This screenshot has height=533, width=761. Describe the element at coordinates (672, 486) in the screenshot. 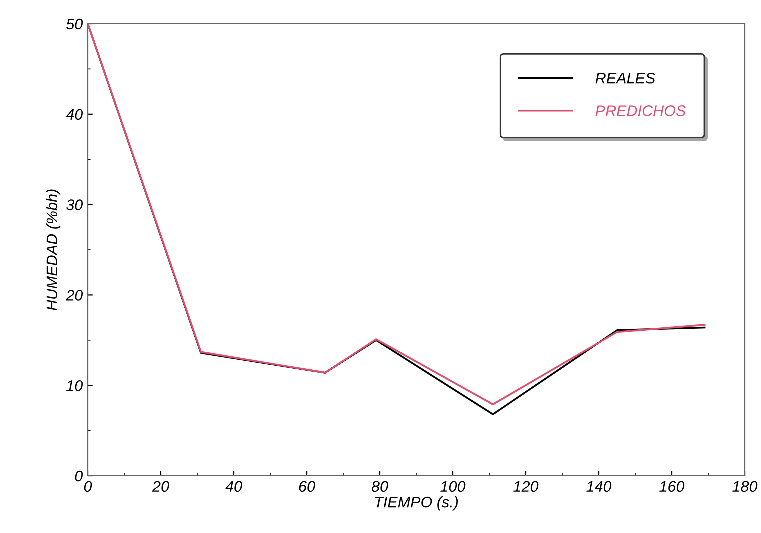

I see `x-tick-label: 160` at that location.